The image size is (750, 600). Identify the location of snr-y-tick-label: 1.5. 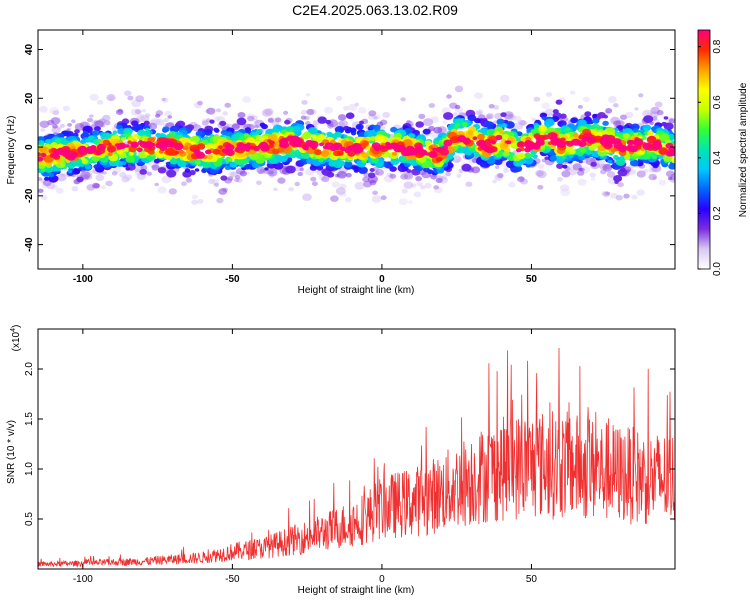
(29, 419).